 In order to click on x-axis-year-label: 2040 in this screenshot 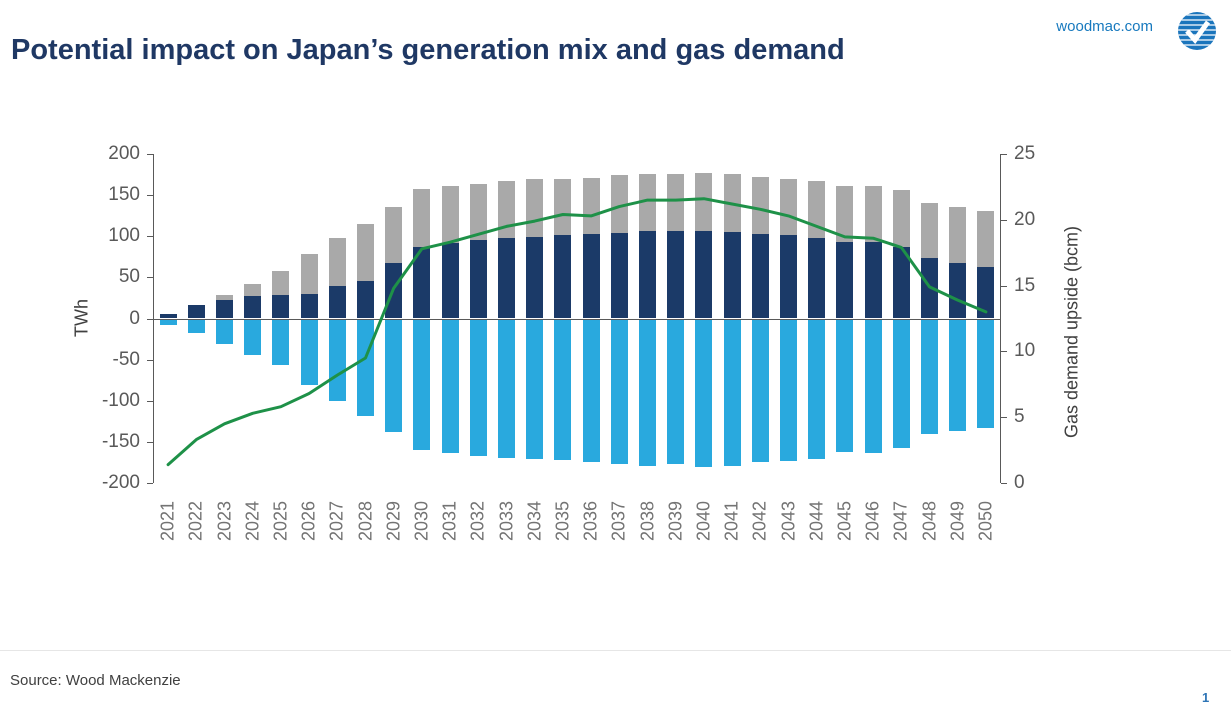, I will do `click(703, 521)`.